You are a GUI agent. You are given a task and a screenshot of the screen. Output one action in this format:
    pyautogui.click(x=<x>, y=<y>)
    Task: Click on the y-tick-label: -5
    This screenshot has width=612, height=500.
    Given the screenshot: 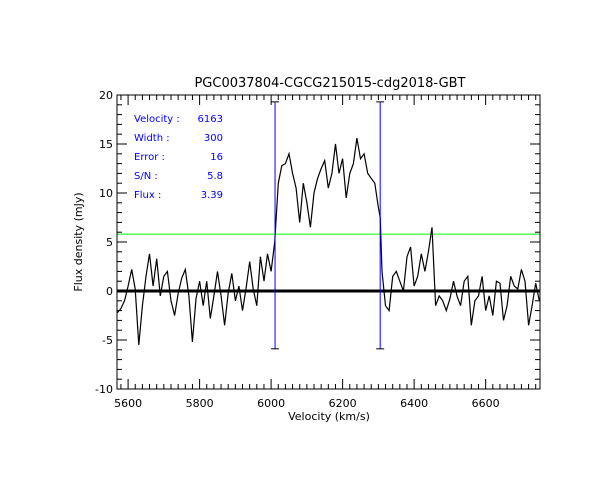 What is the action you would take?
    pyautogui.click(x=107, y=340)
    